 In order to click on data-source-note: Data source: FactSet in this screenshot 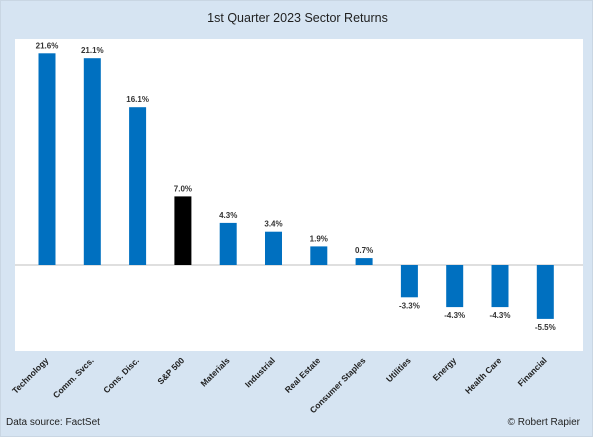, I will do `click(53, 422)`.